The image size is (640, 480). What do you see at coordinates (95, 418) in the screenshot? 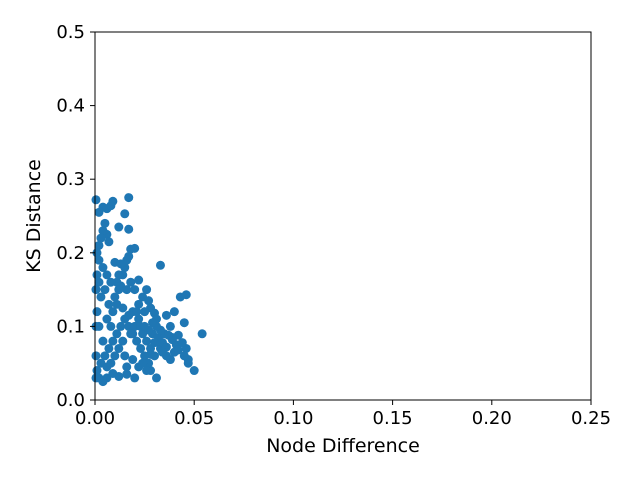
I see `x-tick-label: 0.00` at bounding box center [95, 418].